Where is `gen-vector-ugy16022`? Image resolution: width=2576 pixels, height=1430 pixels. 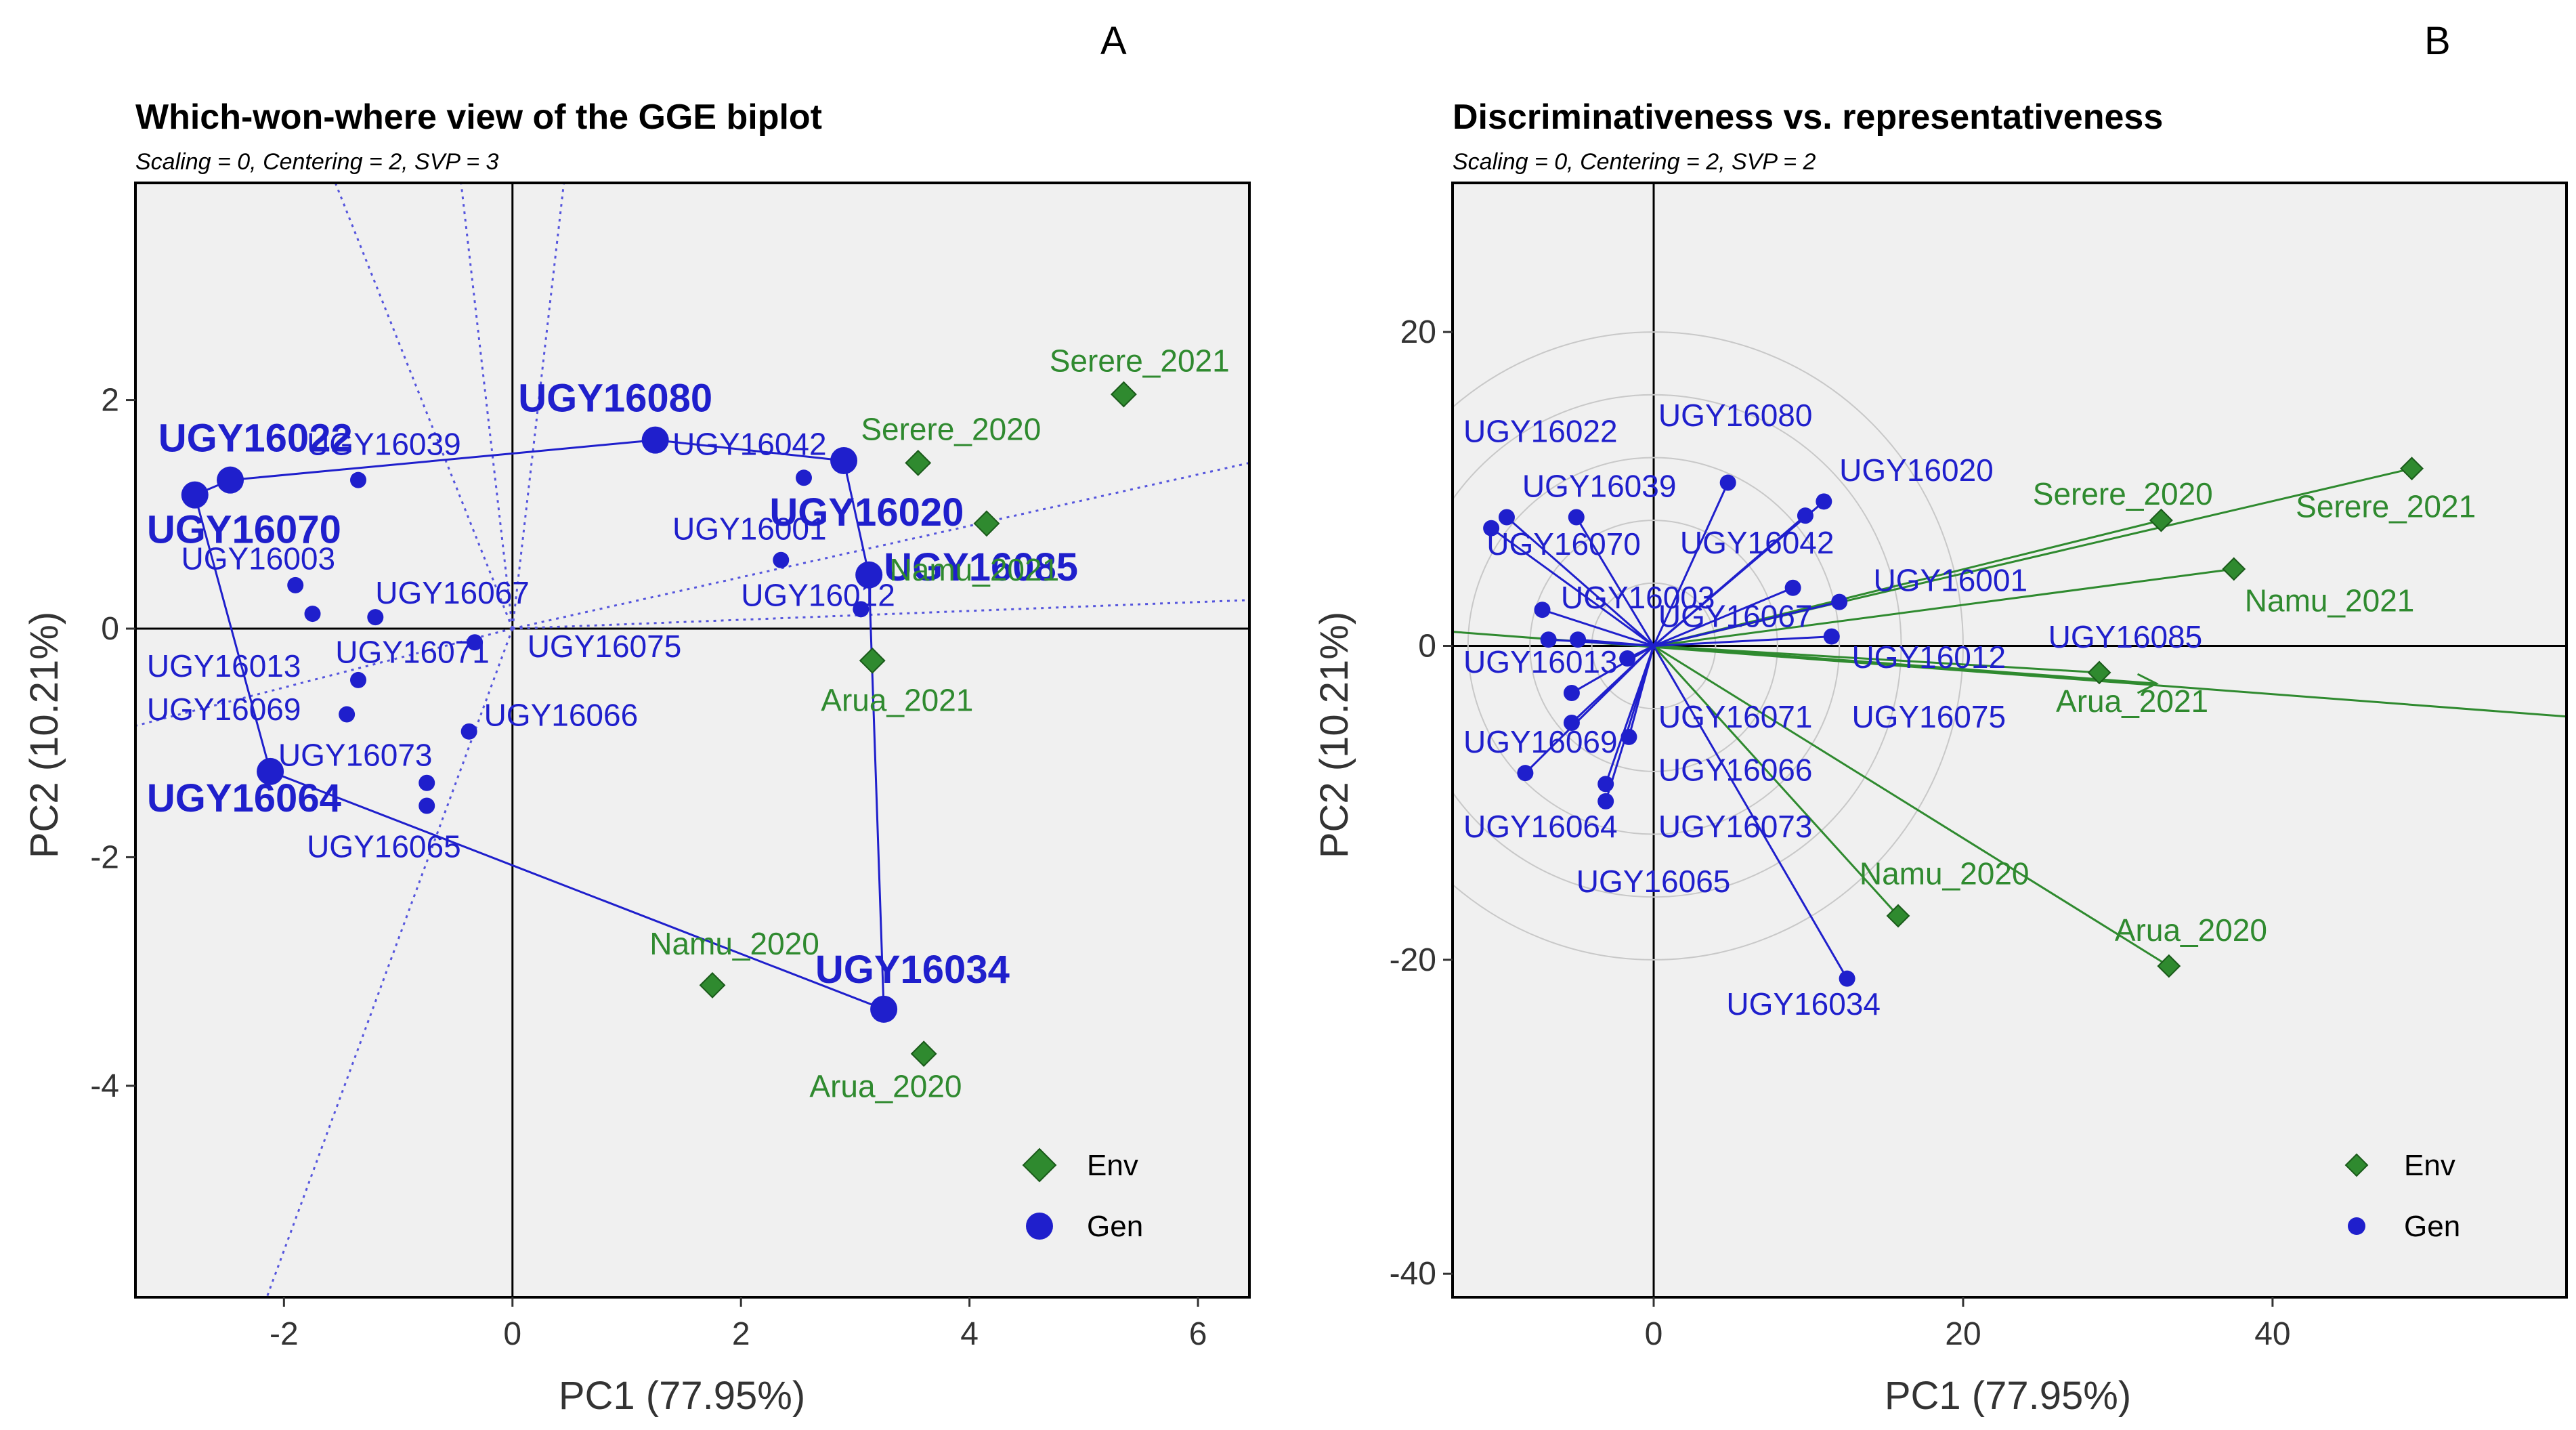
gen-vector-ugy16022 is located at coordinates (1580, 581).